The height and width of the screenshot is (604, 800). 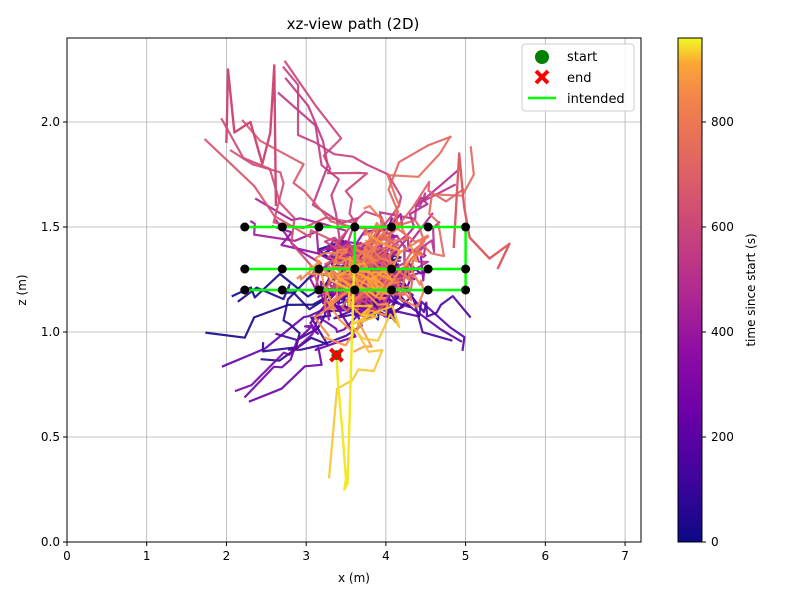 What do you see at coordinates (67, 556) in the screenshot?
I see `x-tick-label: 0` at bounding box center [67, 556].